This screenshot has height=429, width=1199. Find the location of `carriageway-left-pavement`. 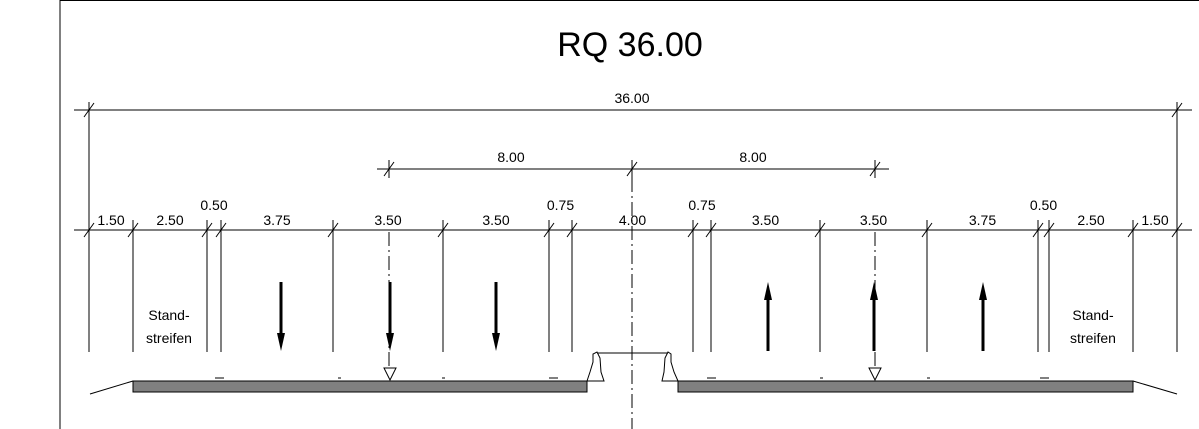

carriageway-left-pavement is located at coordinates (360, 386).